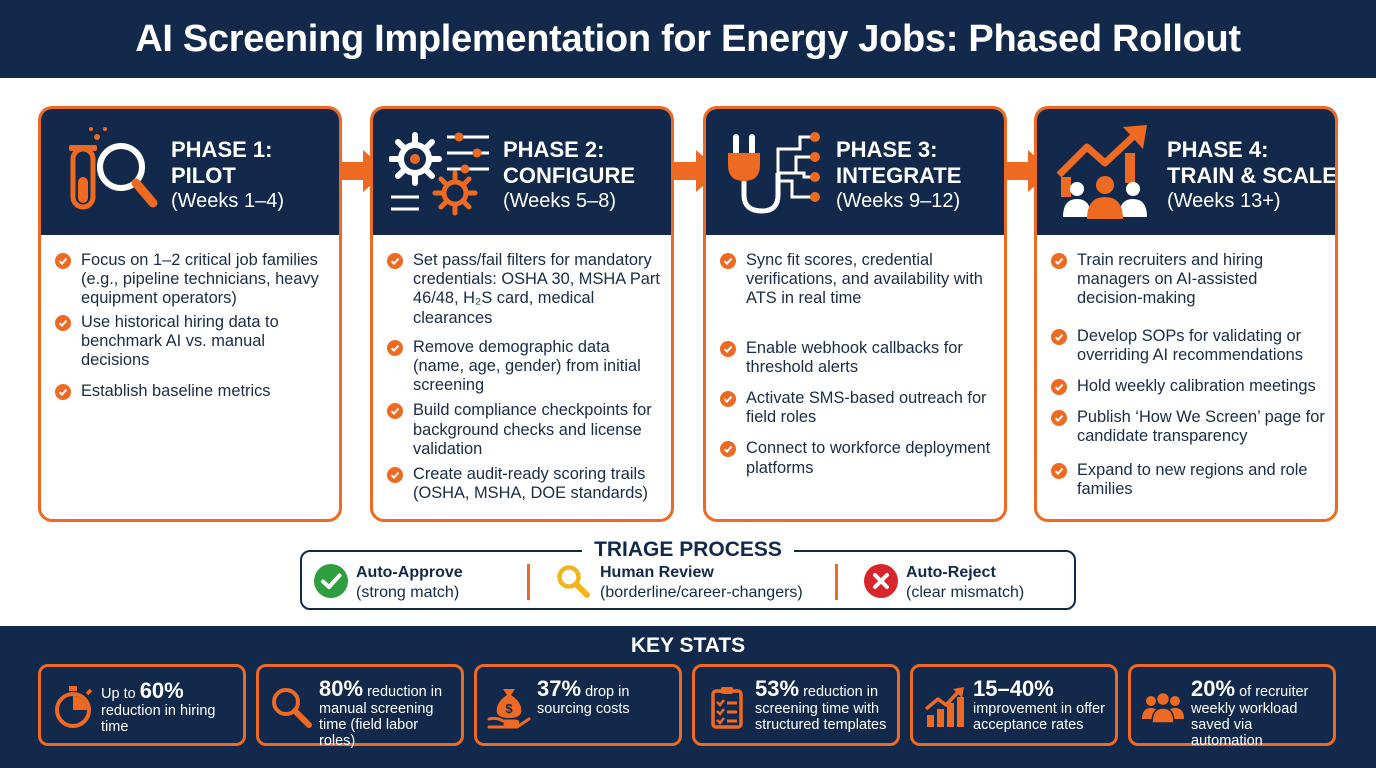 Image resolution: width=1376 pixels, height=768 pixels. I want to click on phase-number: PHASE 3:, so click(887, 149).